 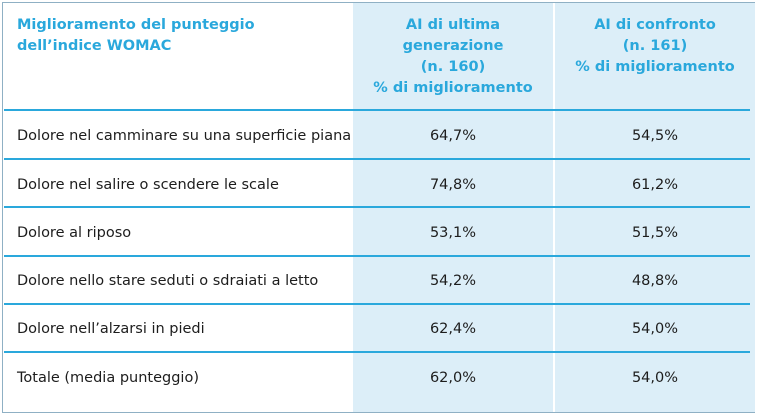 I want to click on row-label: Dolore nell’alzarsi in piedi, so click(x=111, y=329).